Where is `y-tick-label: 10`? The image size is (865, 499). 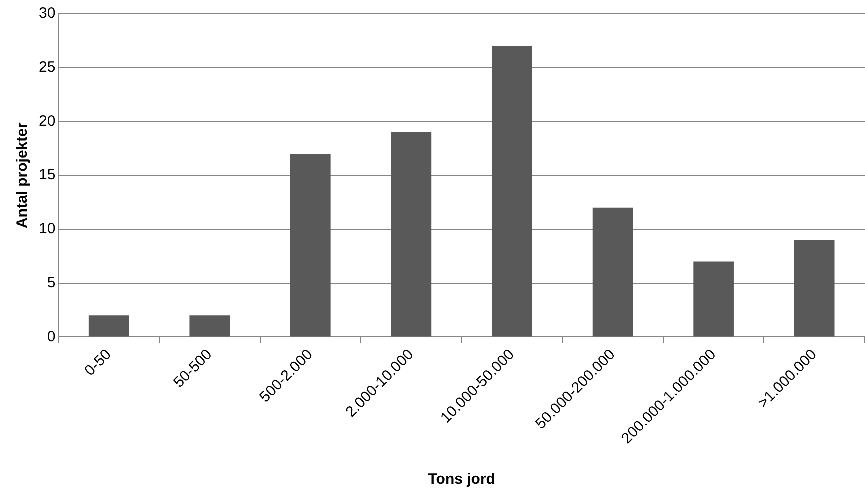 y-tick-label: 10 is located at coordinates (47, 229).